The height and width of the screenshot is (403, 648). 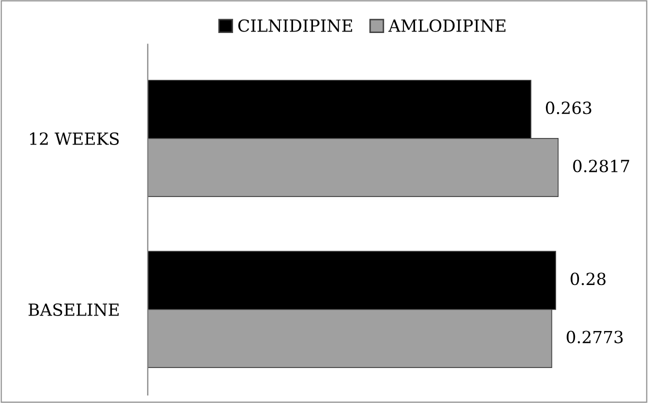 I want to click on legend-label: AMLODIPINE, so click(x=447, y=25).